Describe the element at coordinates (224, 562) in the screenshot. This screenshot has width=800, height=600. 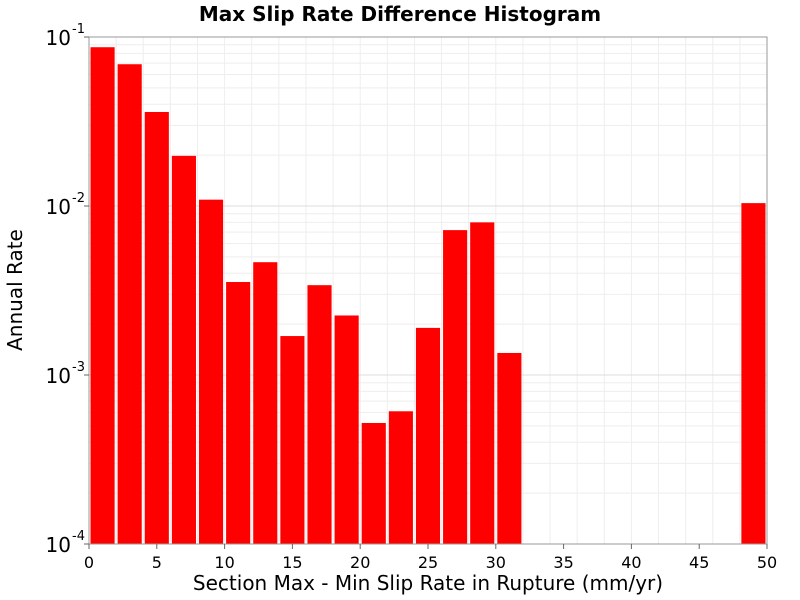
I see `x-tick-label: 10` at that location.